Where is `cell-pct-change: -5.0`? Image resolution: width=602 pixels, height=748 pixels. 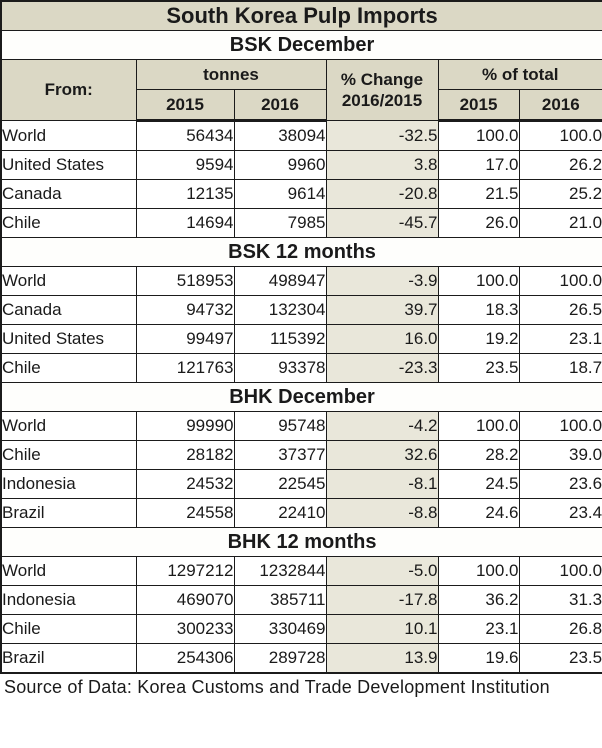 cell-pct-change: -5.0 is located at coordinates (382, 571).